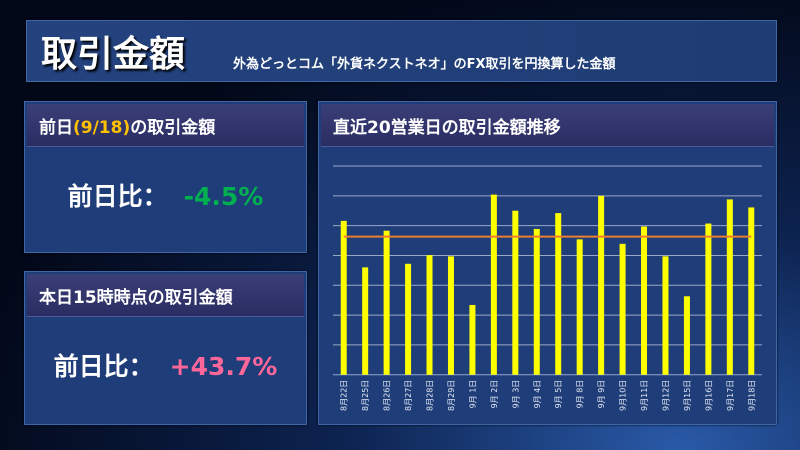  Describe the element at coordinates (644, 395) in the screenshot. I see `x-tick-label: 9月11日` at that location.